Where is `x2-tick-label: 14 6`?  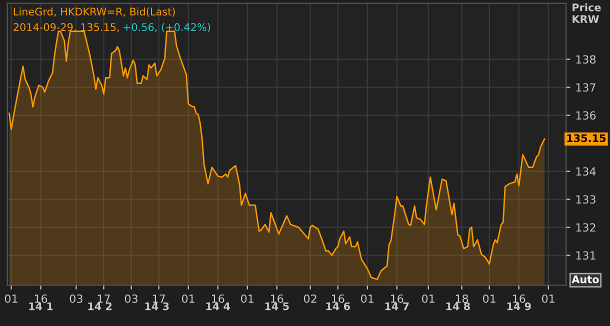
x2-tick-label: 14 6 is located at coordinates (338, 306).